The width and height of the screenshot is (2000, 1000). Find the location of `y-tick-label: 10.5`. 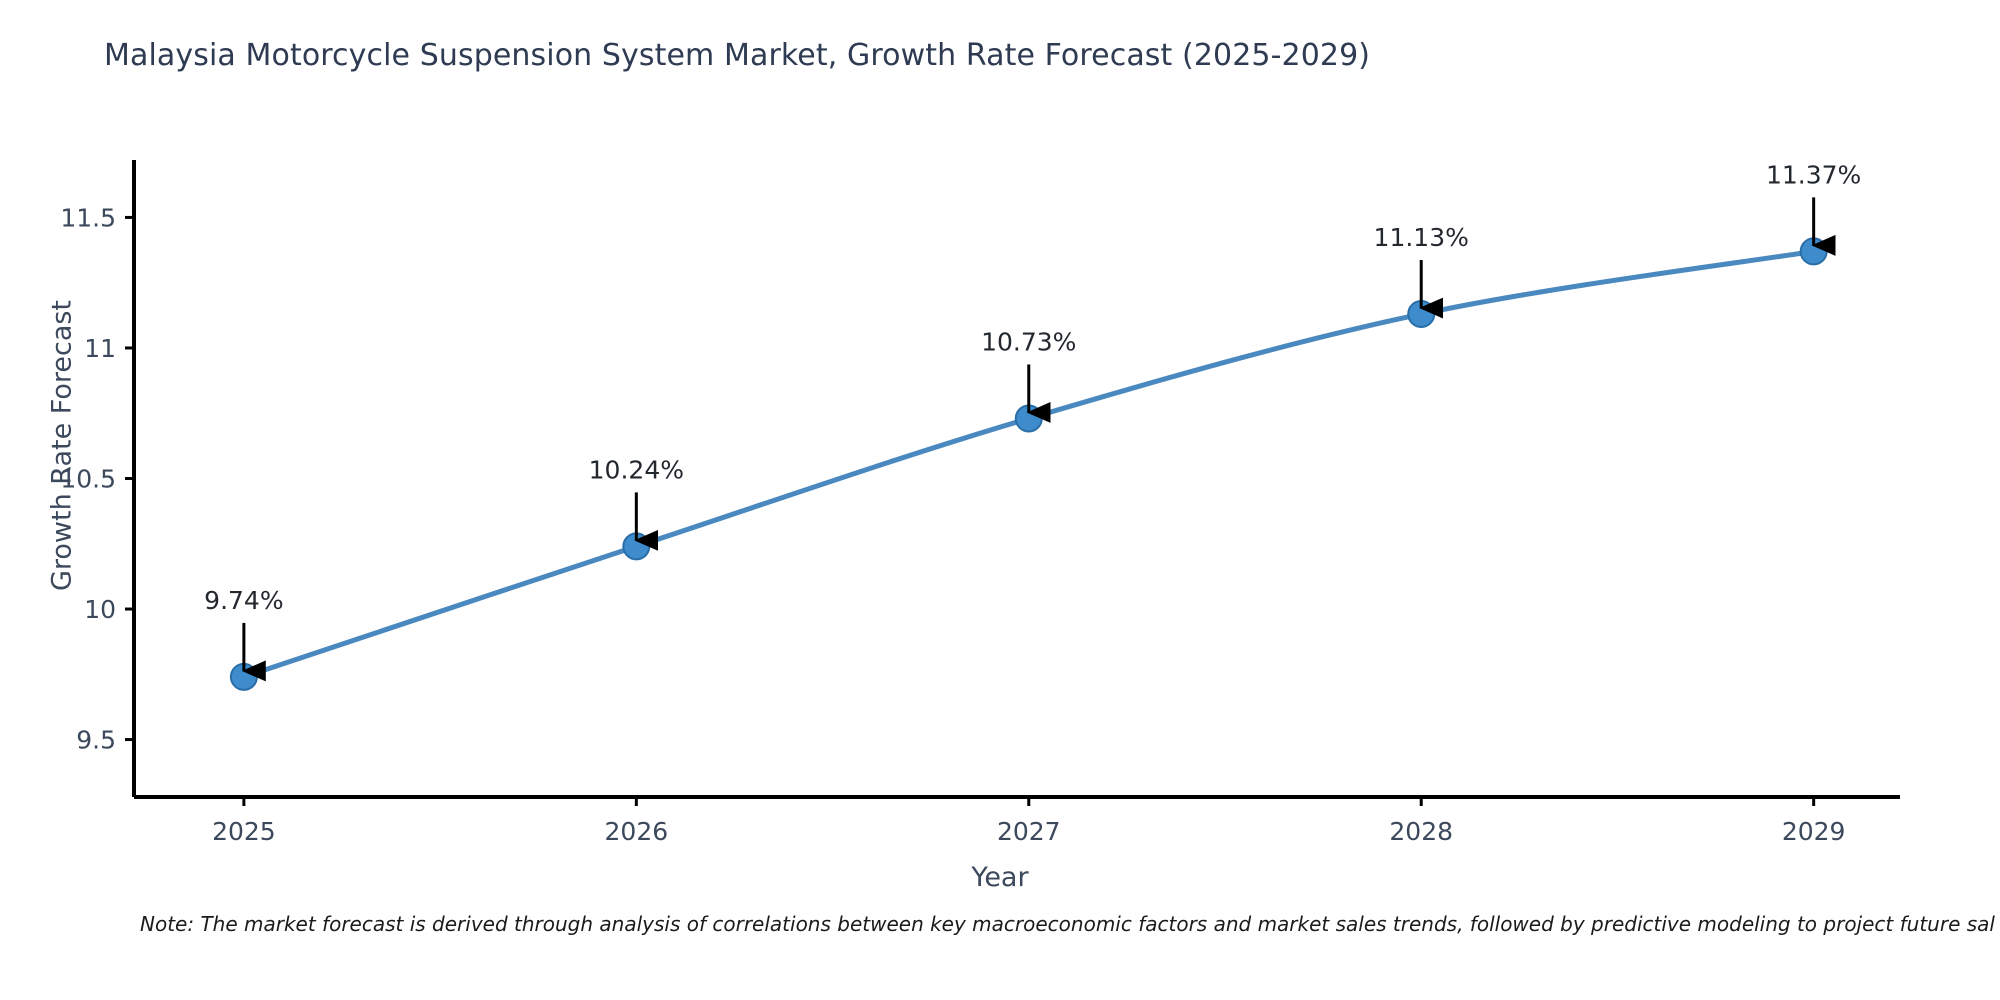

y-tick-label: 10.5 is located at coordinates (88, 479).